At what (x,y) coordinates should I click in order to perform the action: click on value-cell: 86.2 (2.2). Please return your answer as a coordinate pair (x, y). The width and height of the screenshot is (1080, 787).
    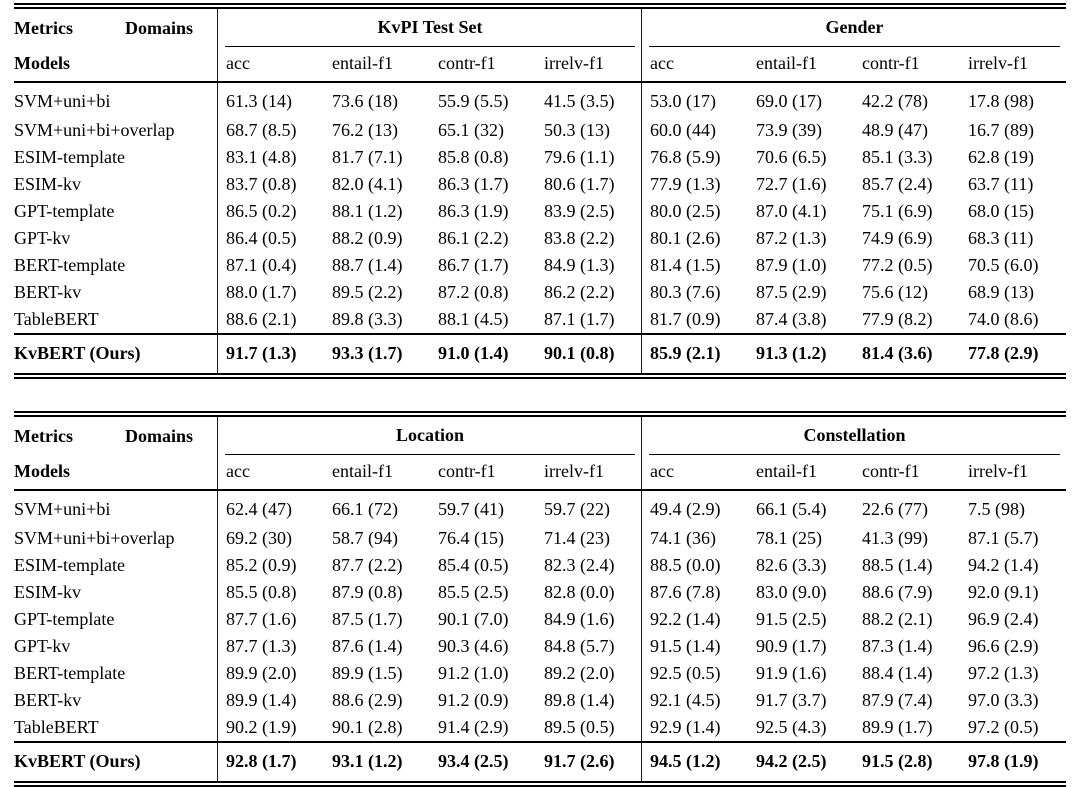
    Looking at the image, I should click on (589, 292).